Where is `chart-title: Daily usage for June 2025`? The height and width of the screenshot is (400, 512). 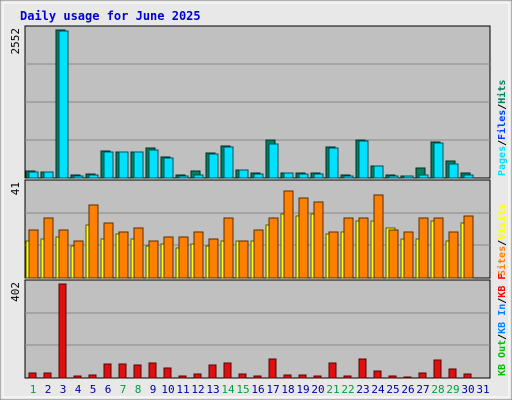 chart-title: Daily usage for June 2025 is located at coordinates (110, 16).